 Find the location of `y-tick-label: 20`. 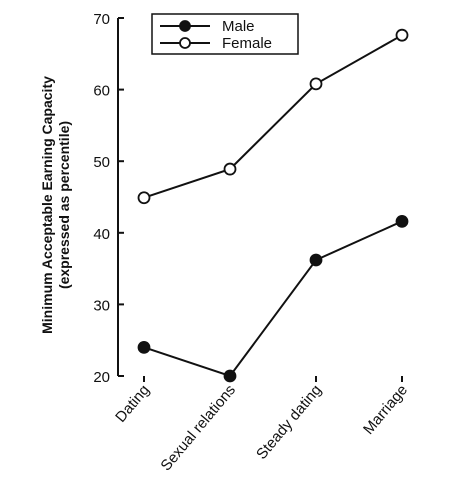

y-tick-label: 20 is located at coordinates (101, 377).